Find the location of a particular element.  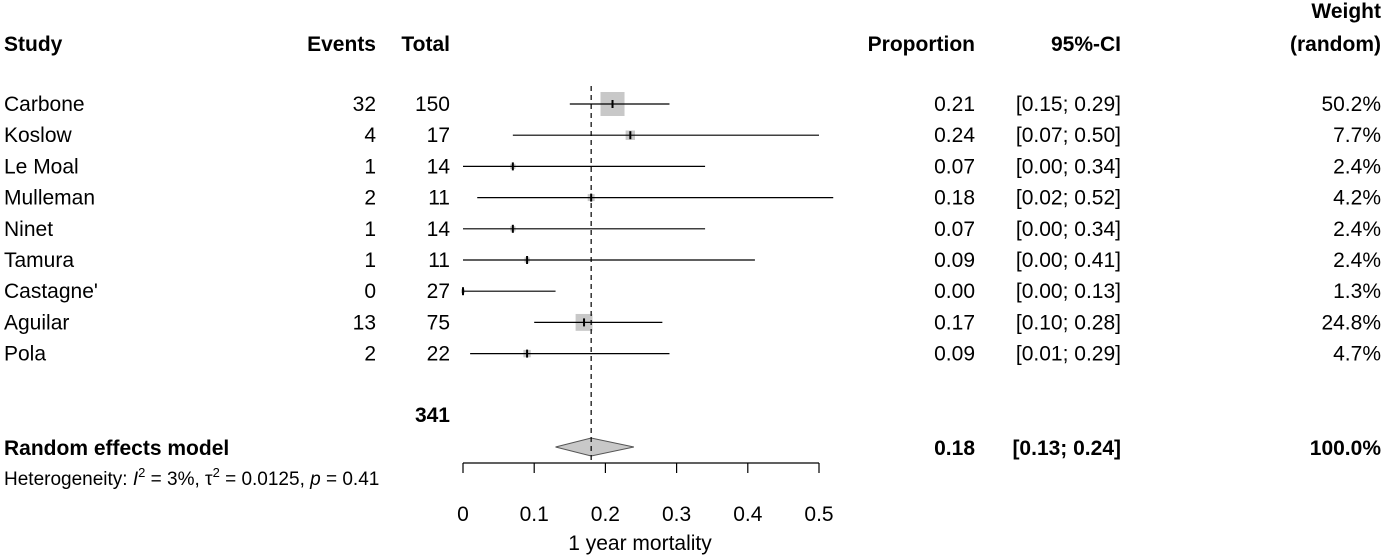

x-axis-label: 1 year mortality is located at coordinates (640, 543).